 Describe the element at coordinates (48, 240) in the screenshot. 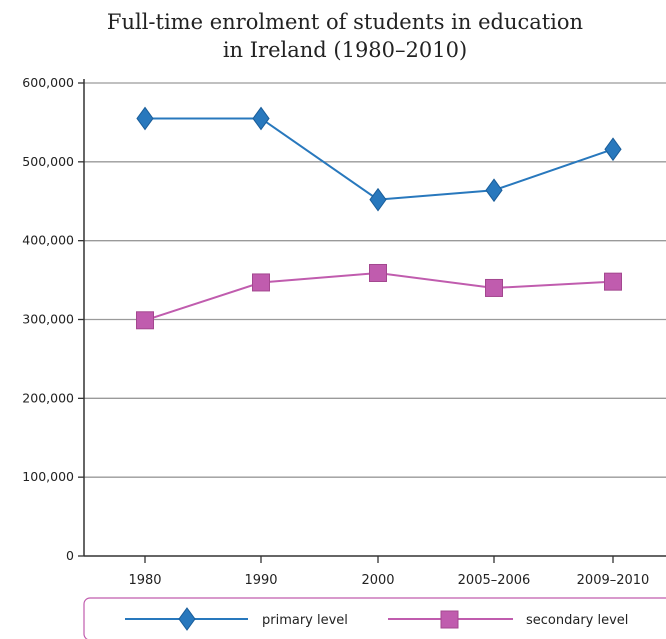

I see `y-tick-label: 400,000` at that location.